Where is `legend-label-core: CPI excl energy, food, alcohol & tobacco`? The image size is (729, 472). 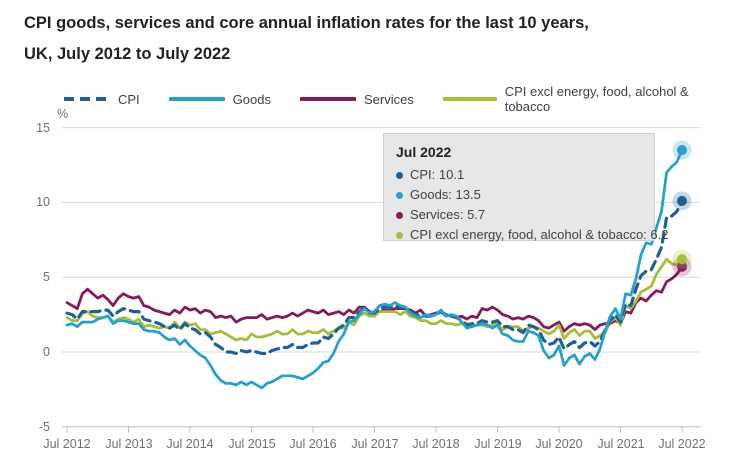 legend-label-core: CPI excl energy, food, alcohol & tobacco is located at coordinates (596, 99).